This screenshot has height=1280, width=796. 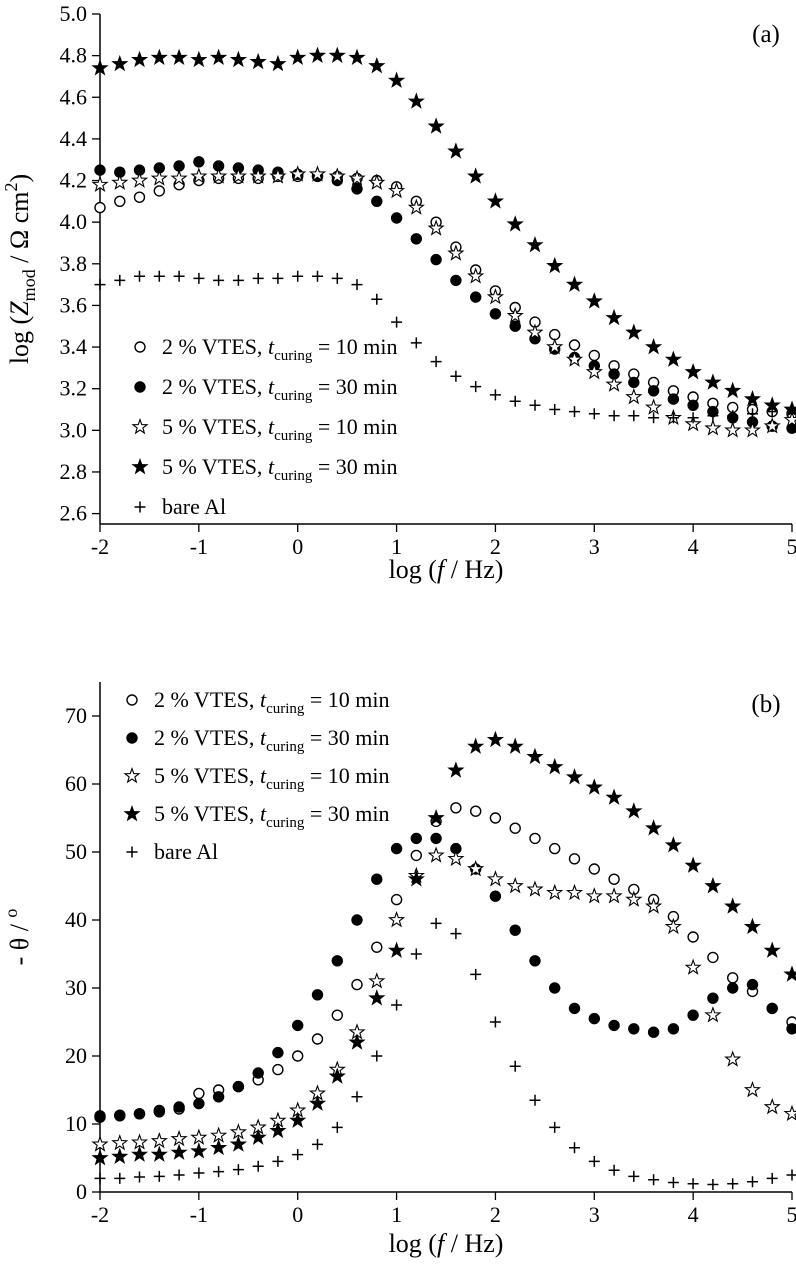 What do you see at coordinates (280, 349) in the screenshot?
I see `legend-label: 2 % VTES, tcuring = 10 min` at bounding box center [280, 349].